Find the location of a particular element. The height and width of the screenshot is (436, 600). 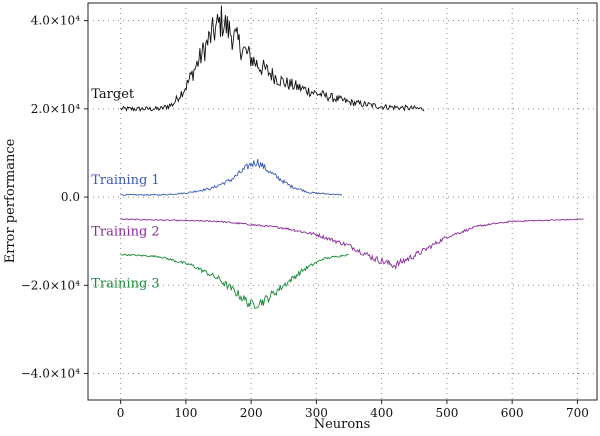

series-label: Training 2 is located at coordinates (125, 231).